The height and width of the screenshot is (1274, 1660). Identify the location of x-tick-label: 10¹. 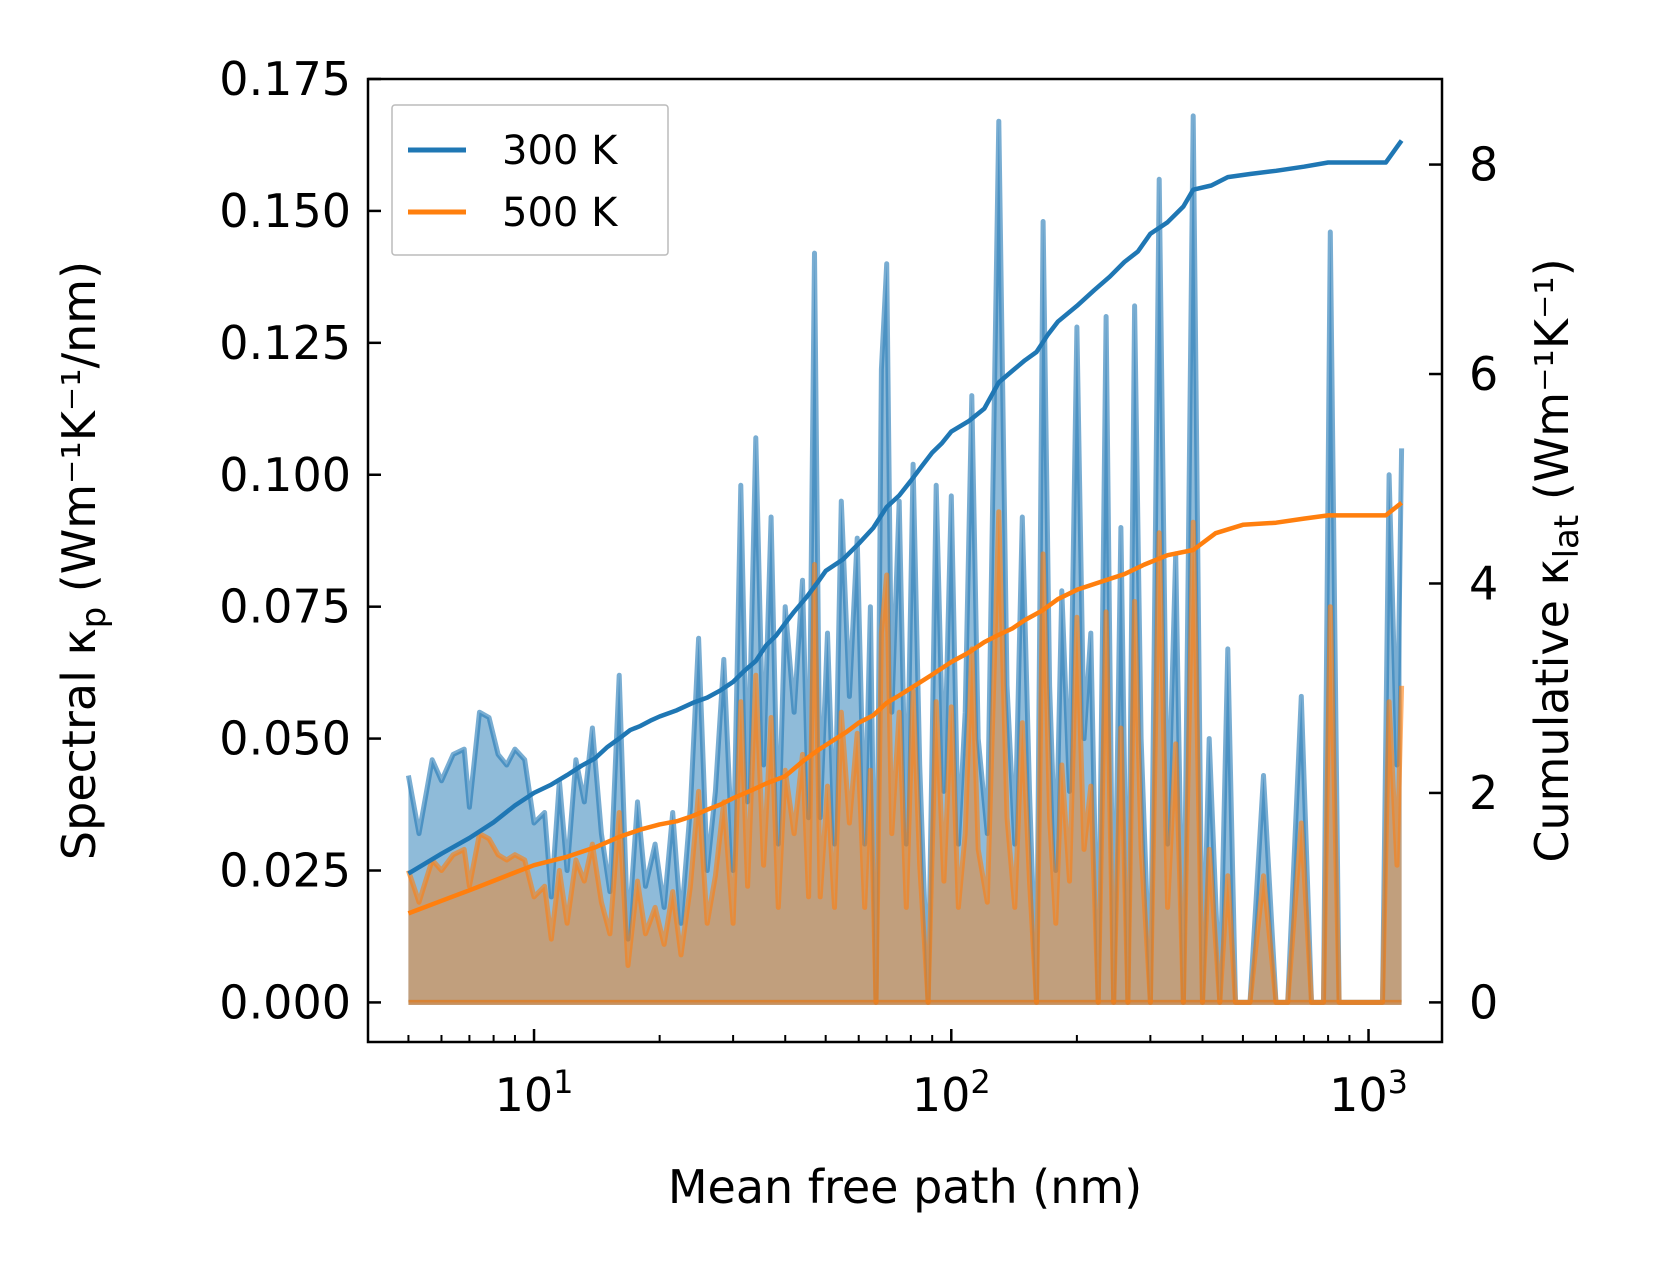
(534, 1092).